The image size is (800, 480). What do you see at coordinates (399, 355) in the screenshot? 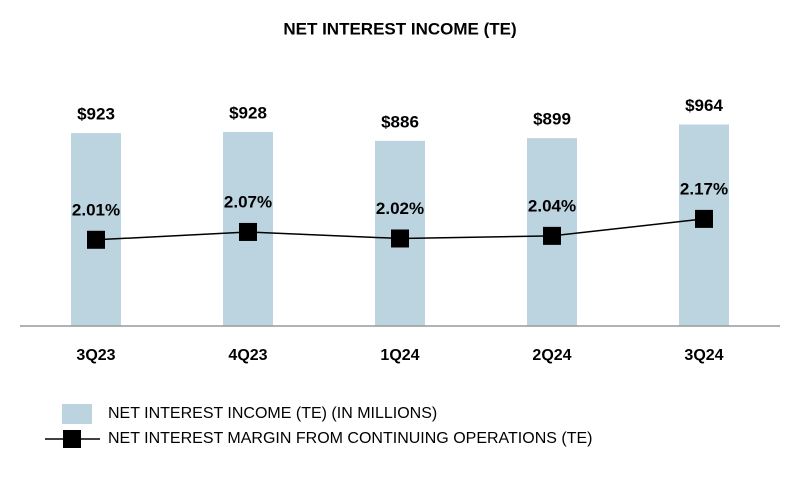
I see `x-tick-label: 1Q24` at bounding box center [399, 355].